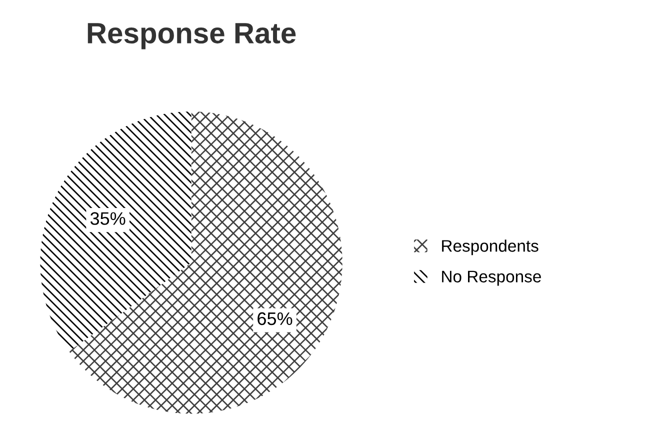  What do you see at coordinates (275, 319) in the screenshot?
I see `data-label: 65%` at bounding box center [275, 319].